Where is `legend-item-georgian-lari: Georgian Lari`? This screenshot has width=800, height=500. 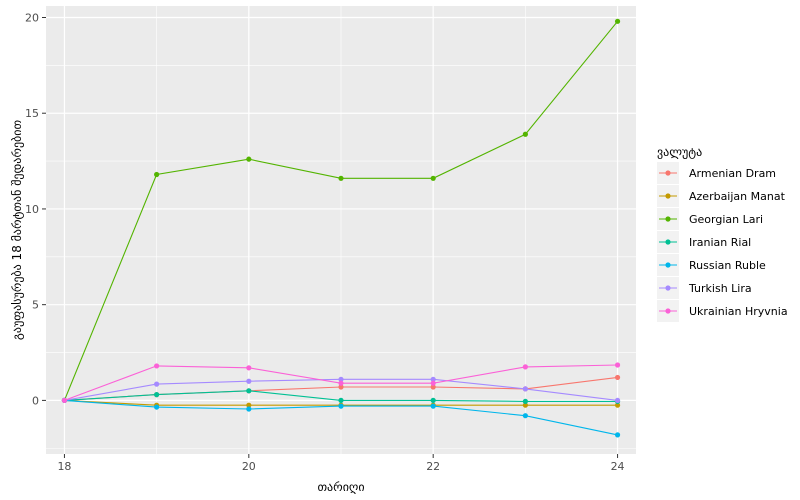
legend-item-georgian-lari: Georgian Lari is located at coordinates (710, 219).